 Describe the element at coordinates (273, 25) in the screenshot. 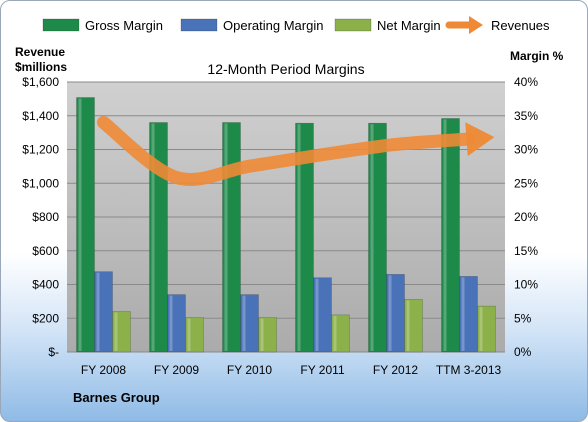

I see `legend-label-operating-margin: Operating Margin` at that location.